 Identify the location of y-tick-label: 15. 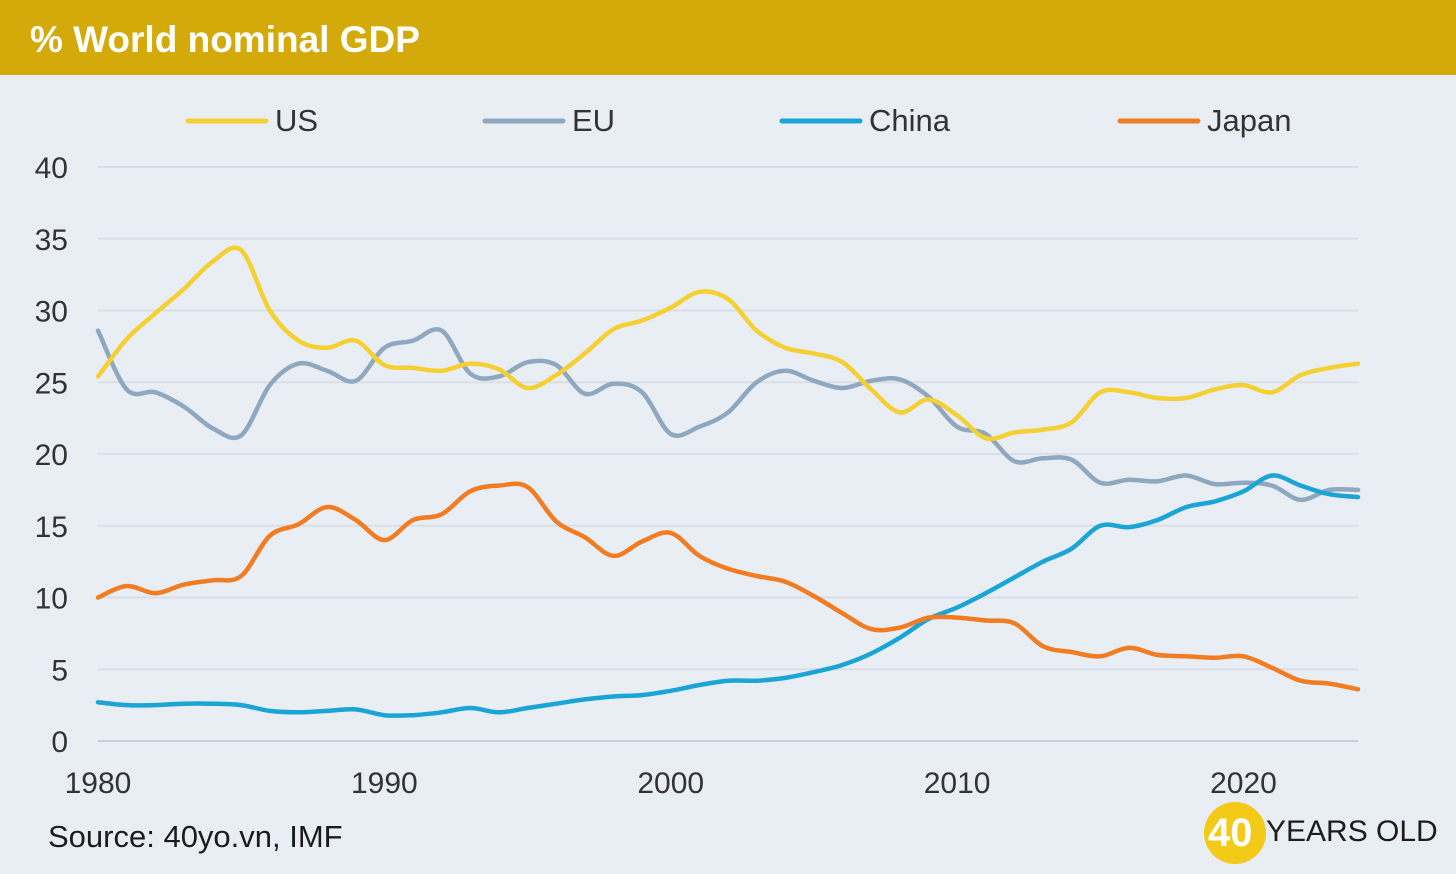
(51, 527).